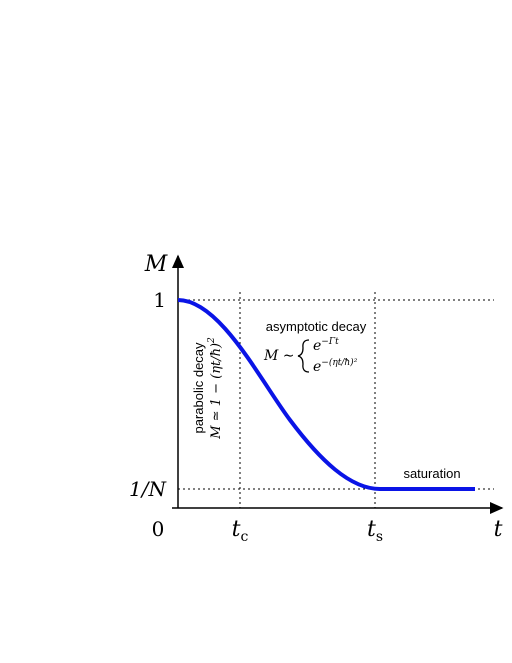 The height and width of the screenshot is (663, 512). I want to click on y-tick-label: 1/N, so click(148, 489).